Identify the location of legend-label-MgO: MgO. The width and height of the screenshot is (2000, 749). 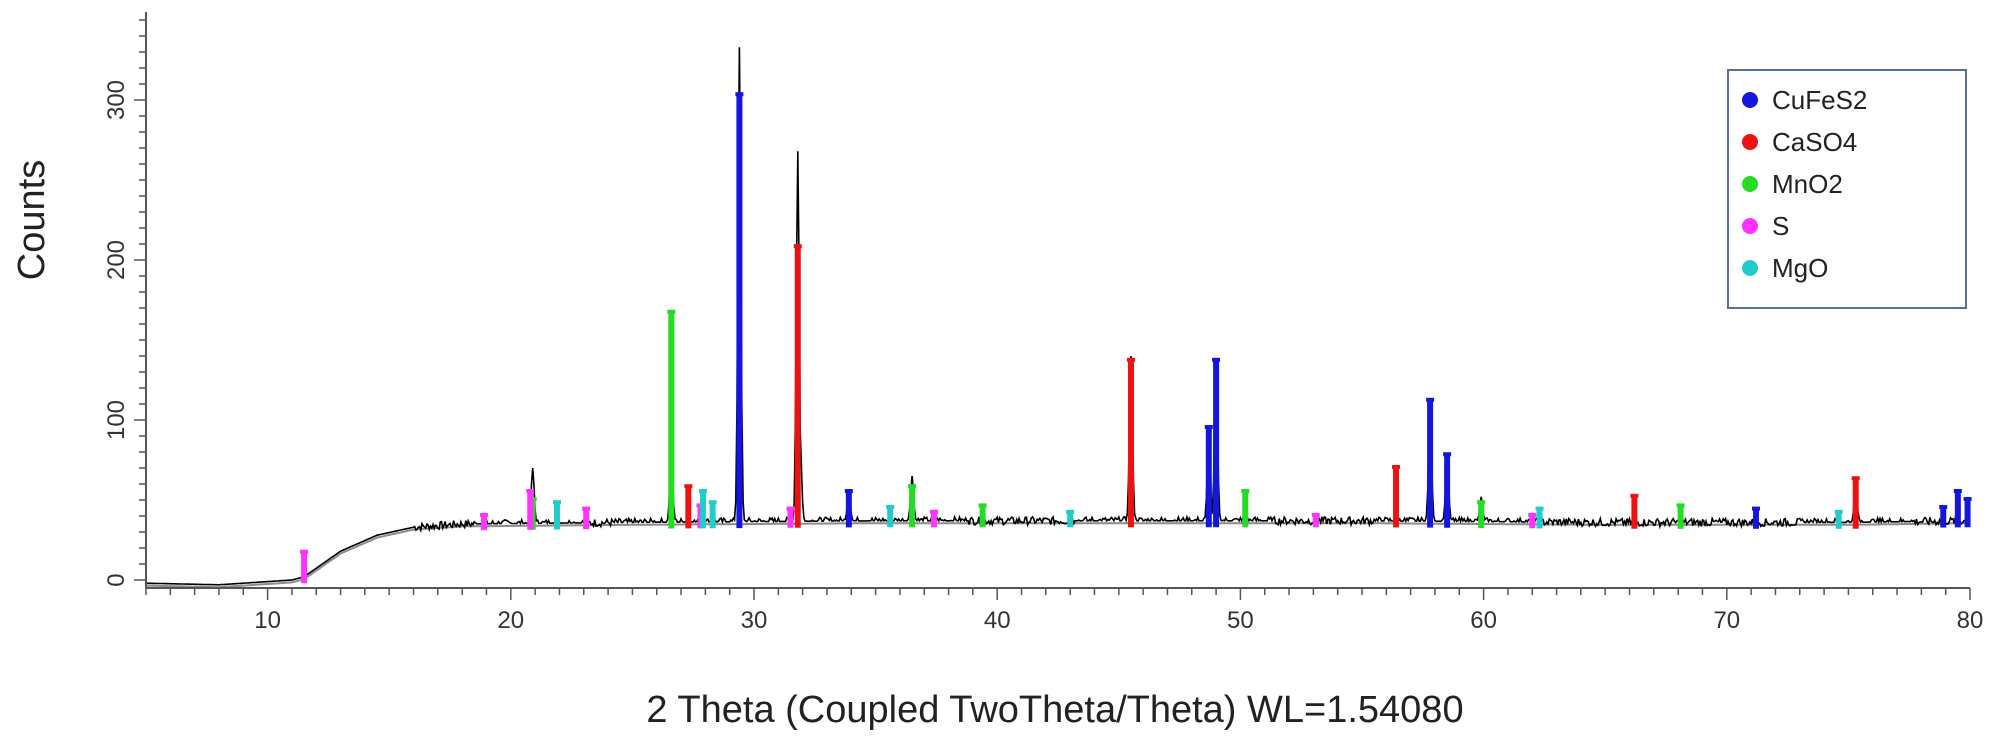
(1800, 268).